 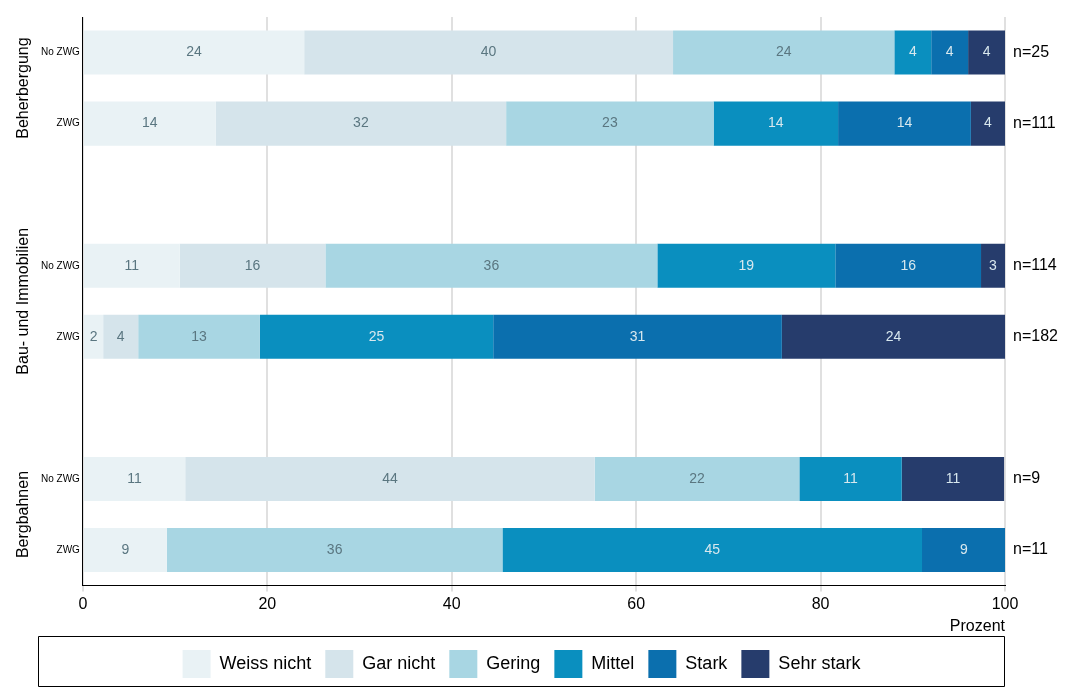 What do you see at coordinates (820, 603) in the screenshot?
I see `x-tick-label: 80` at bounding box center [820, 603].